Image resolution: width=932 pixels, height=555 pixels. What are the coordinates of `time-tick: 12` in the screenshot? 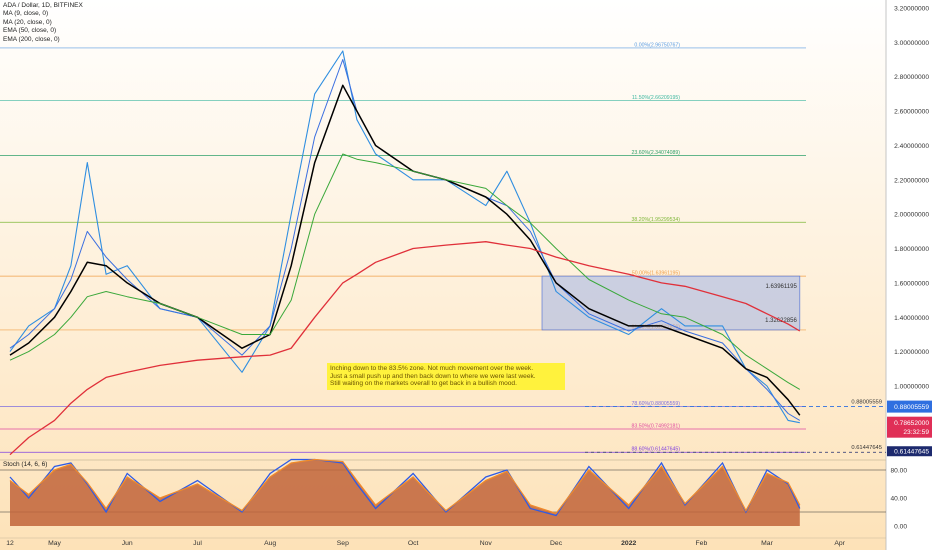 It's located at (10, 543).